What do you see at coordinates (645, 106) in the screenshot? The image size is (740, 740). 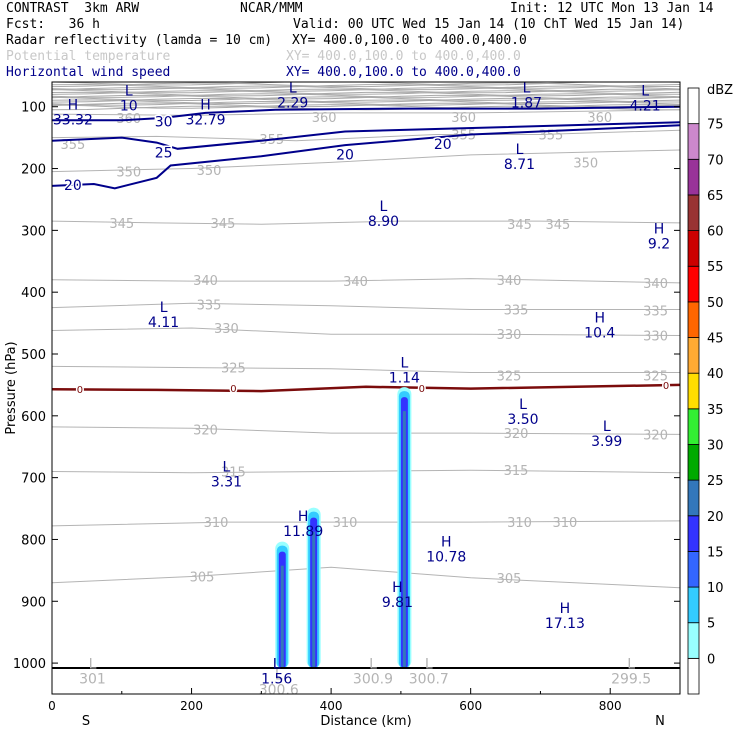 I see `wind-extremum-value: 4.21` at bounding box center [645, 106].